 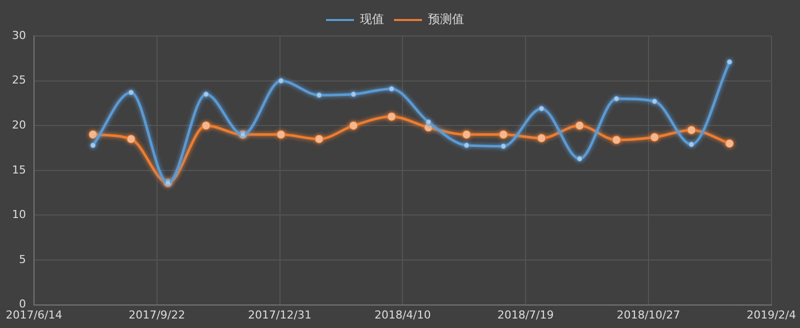 What do you see at coordinates (19, 169) in the screenshot?
I see `y-tick-label: 15` at bounding box center [19, 169].